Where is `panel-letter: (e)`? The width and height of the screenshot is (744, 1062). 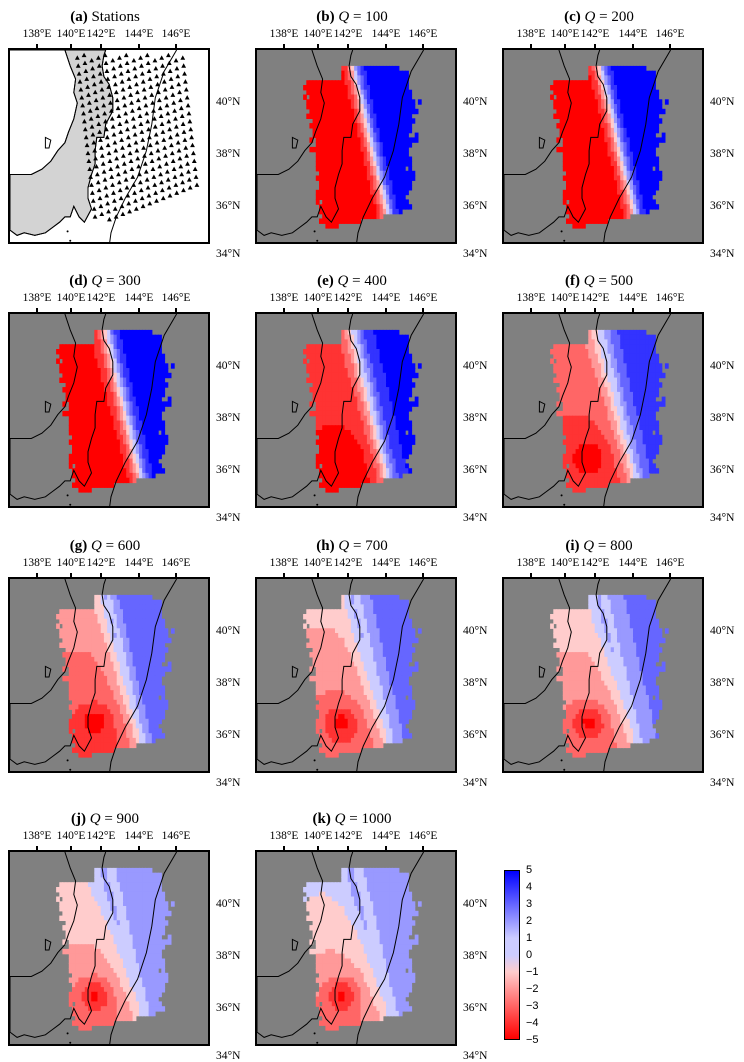
panel-letter: (e) is located at coordinates (327, 281).